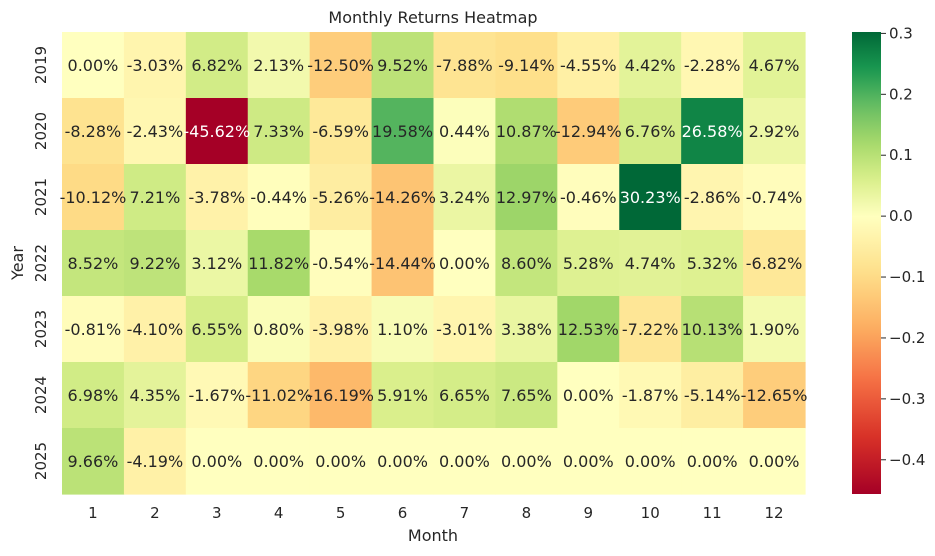 This screenshot has height=556, width=935. What do you see at coordinates (464, 131) in the screenshot?
I see `cell-value-label: 0.44%` at bounding box center [464, 131].